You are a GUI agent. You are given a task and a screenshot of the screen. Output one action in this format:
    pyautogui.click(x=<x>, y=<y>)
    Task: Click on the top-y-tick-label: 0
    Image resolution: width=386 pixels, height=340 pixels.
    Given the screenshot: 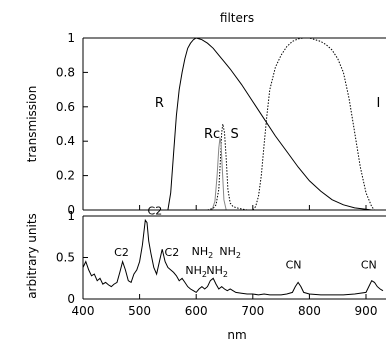 What is the action you would take?
    pyautogui.click(x=71, y=210)
    